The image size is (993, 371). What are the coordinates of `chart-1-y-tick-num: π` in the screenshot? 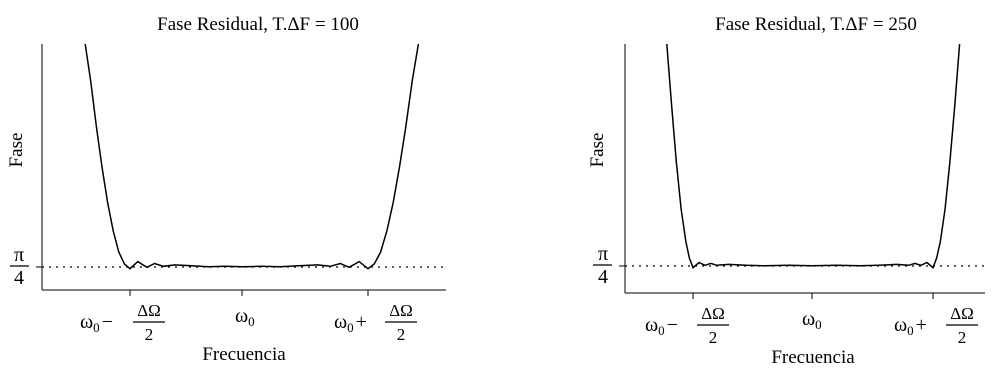 It's located at (19, 255).